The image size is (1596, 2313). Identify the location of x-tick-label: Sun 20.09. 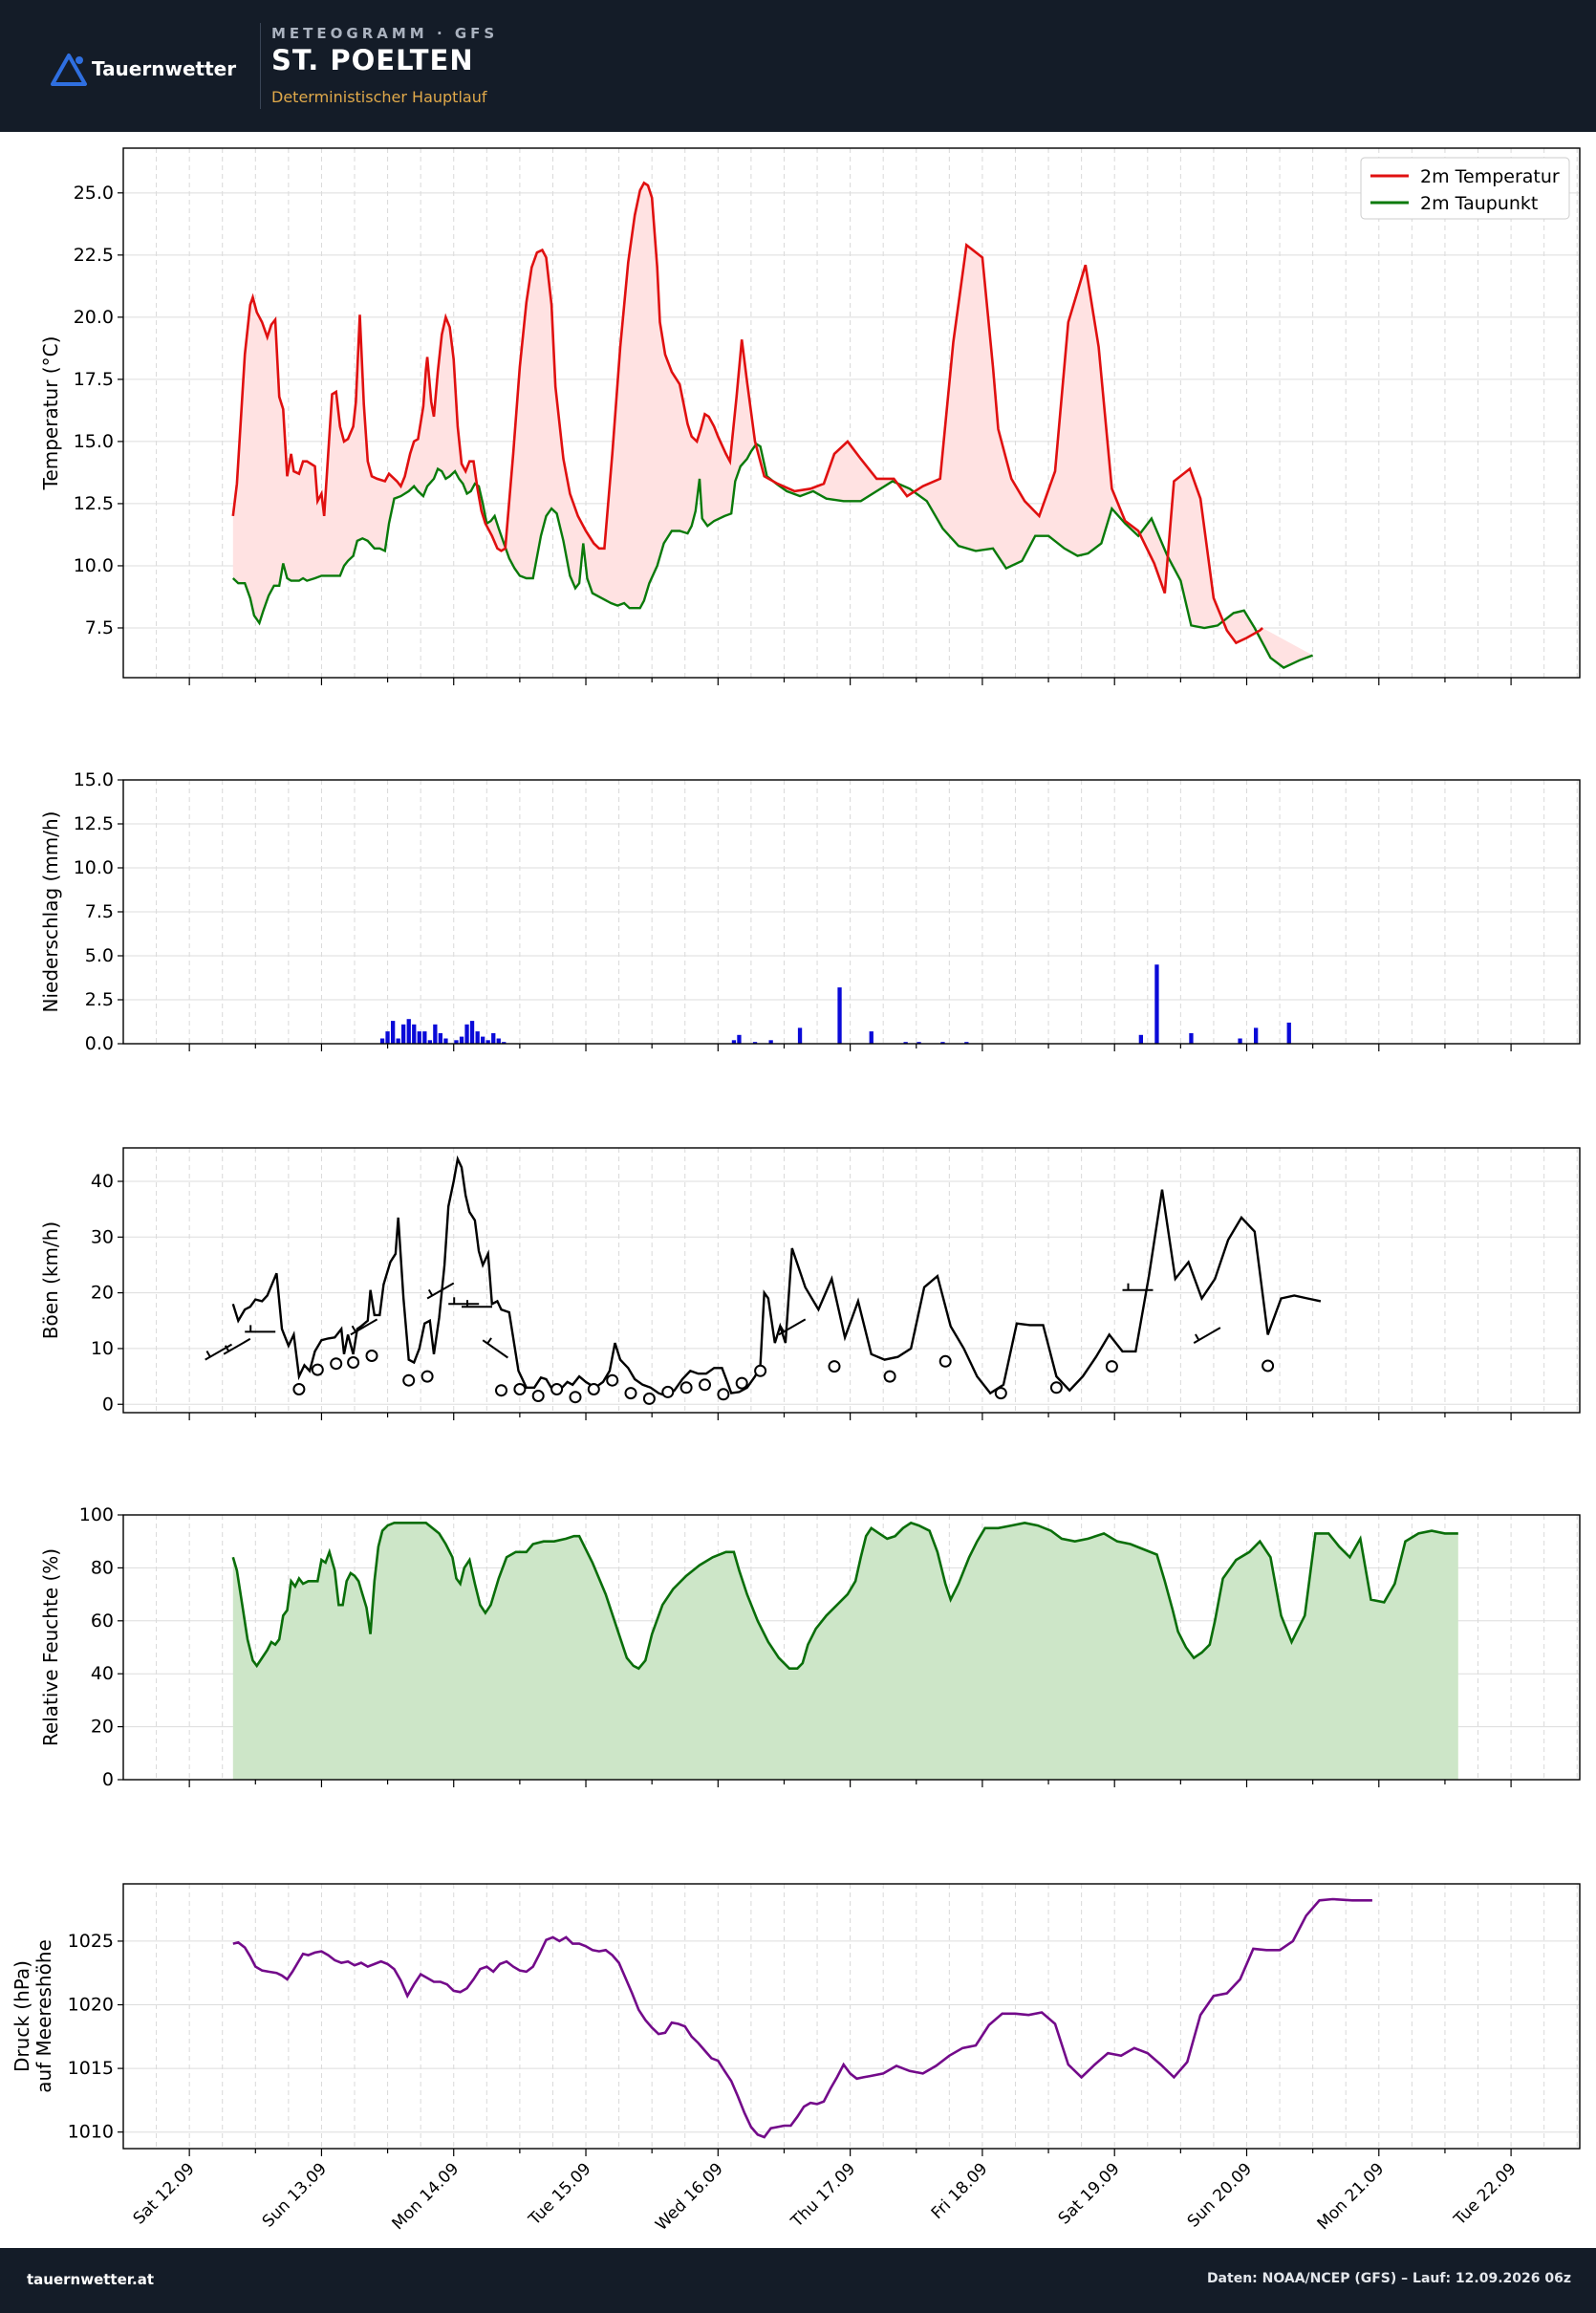
(1220, 2195).